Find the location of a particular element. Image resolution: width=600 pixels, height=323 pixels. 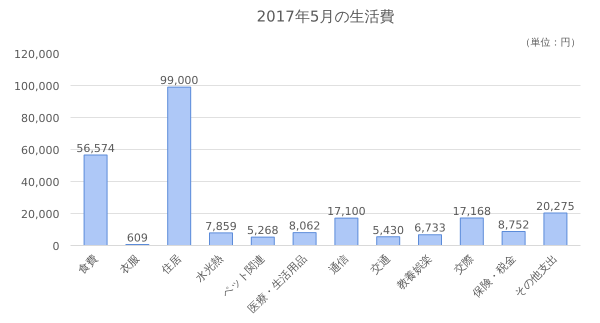

data-label: 8,752 is located at coordinates (514, 225).